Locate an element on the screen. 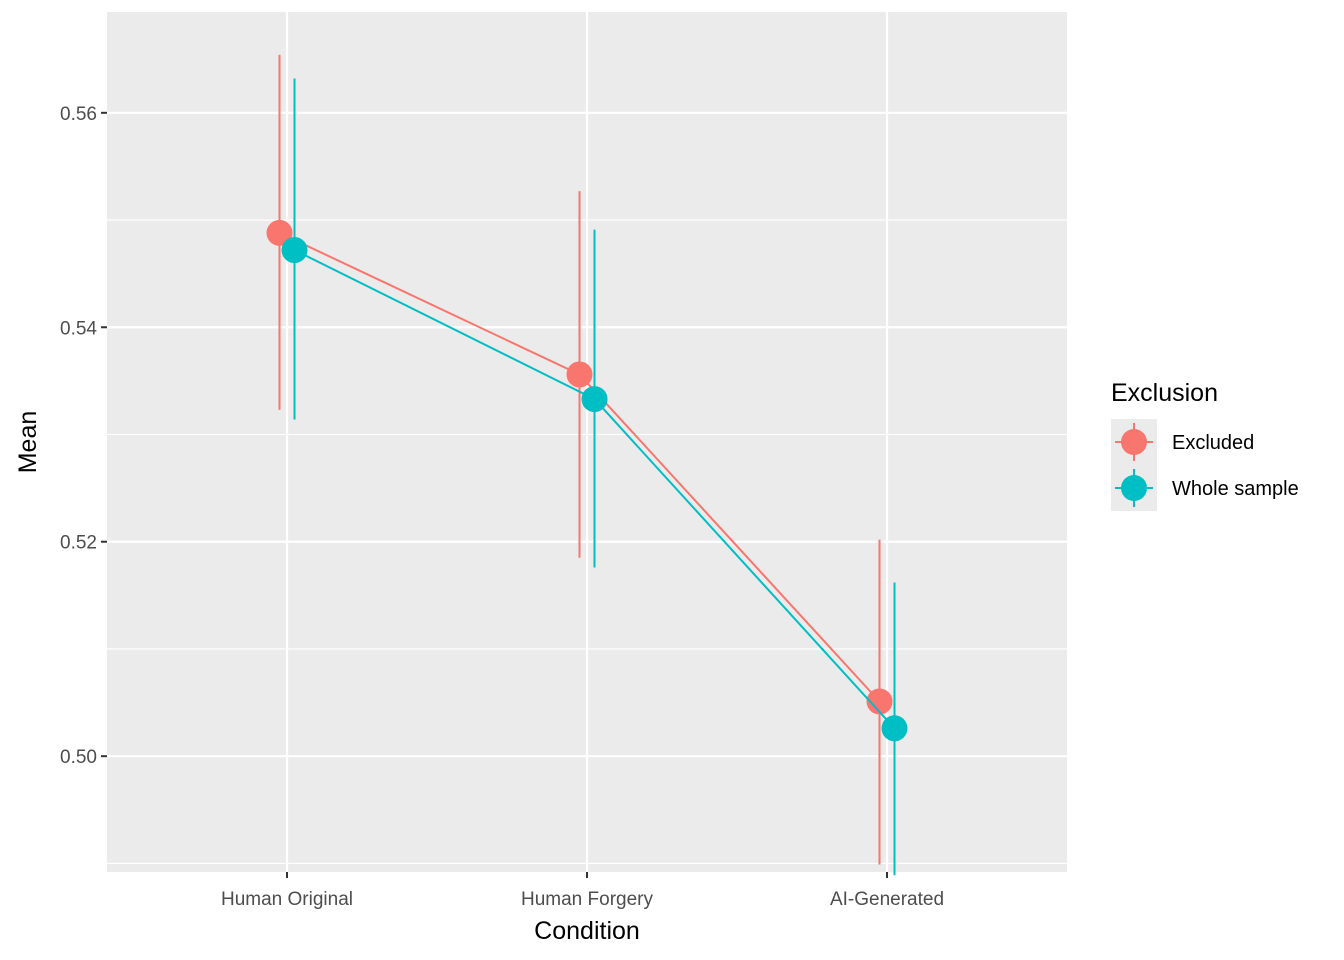 The image size is (1344, 960). y-axis-ticks: 0.50 0.52 0.54 0.56 is located at coordinates (83, 436).